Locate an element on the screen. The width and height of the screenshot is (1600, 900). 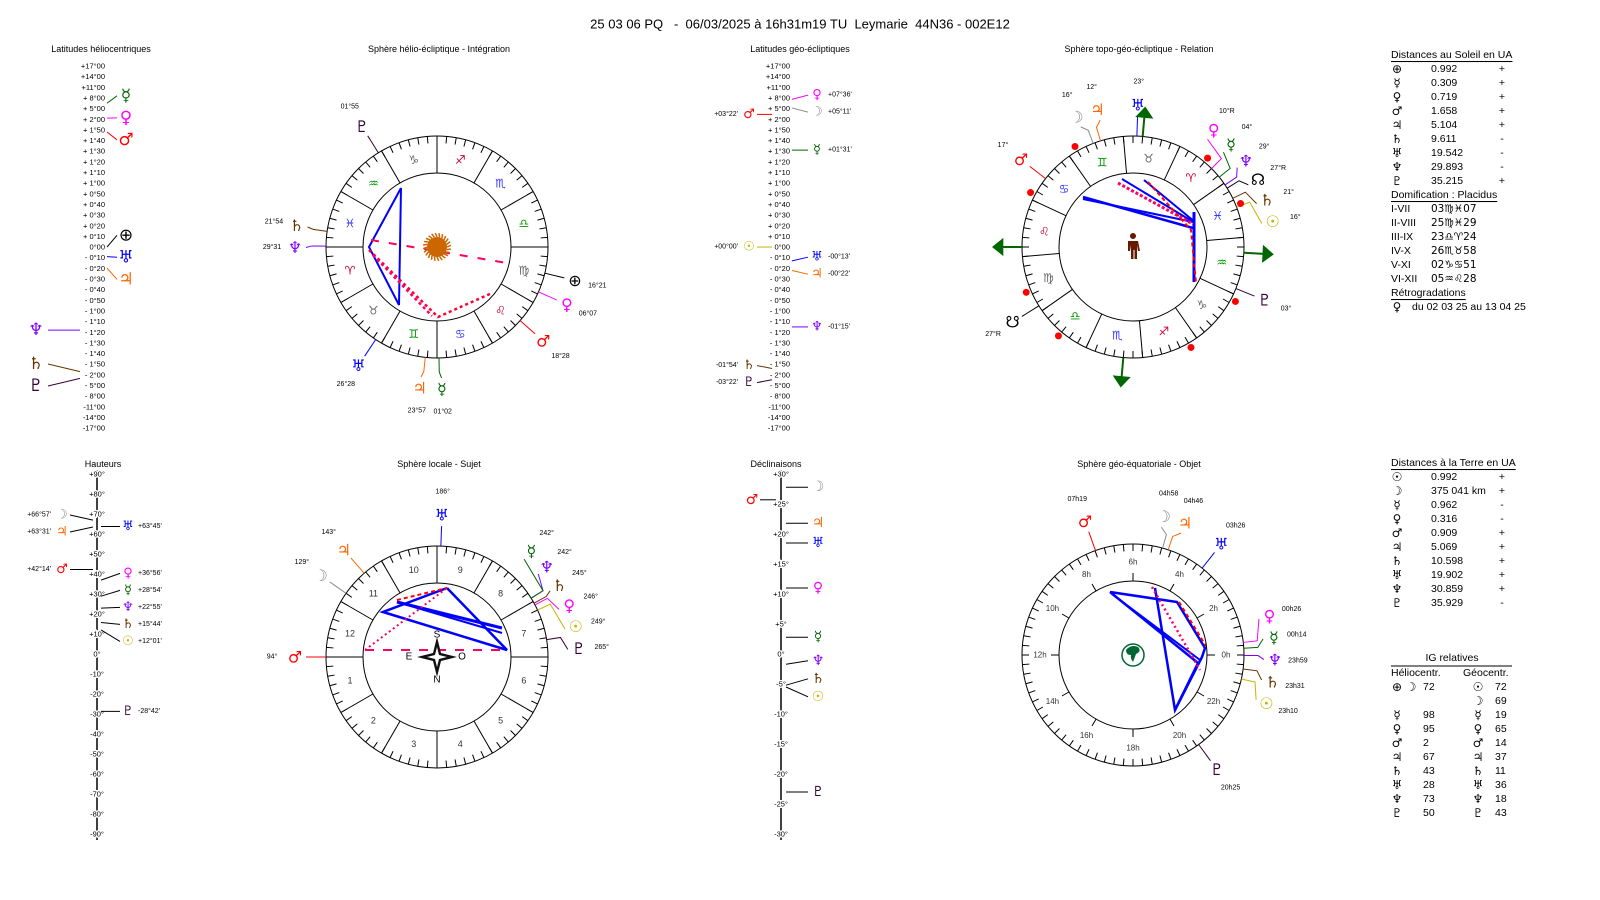
scale-label: +60° is located at coordinates (97, 534).